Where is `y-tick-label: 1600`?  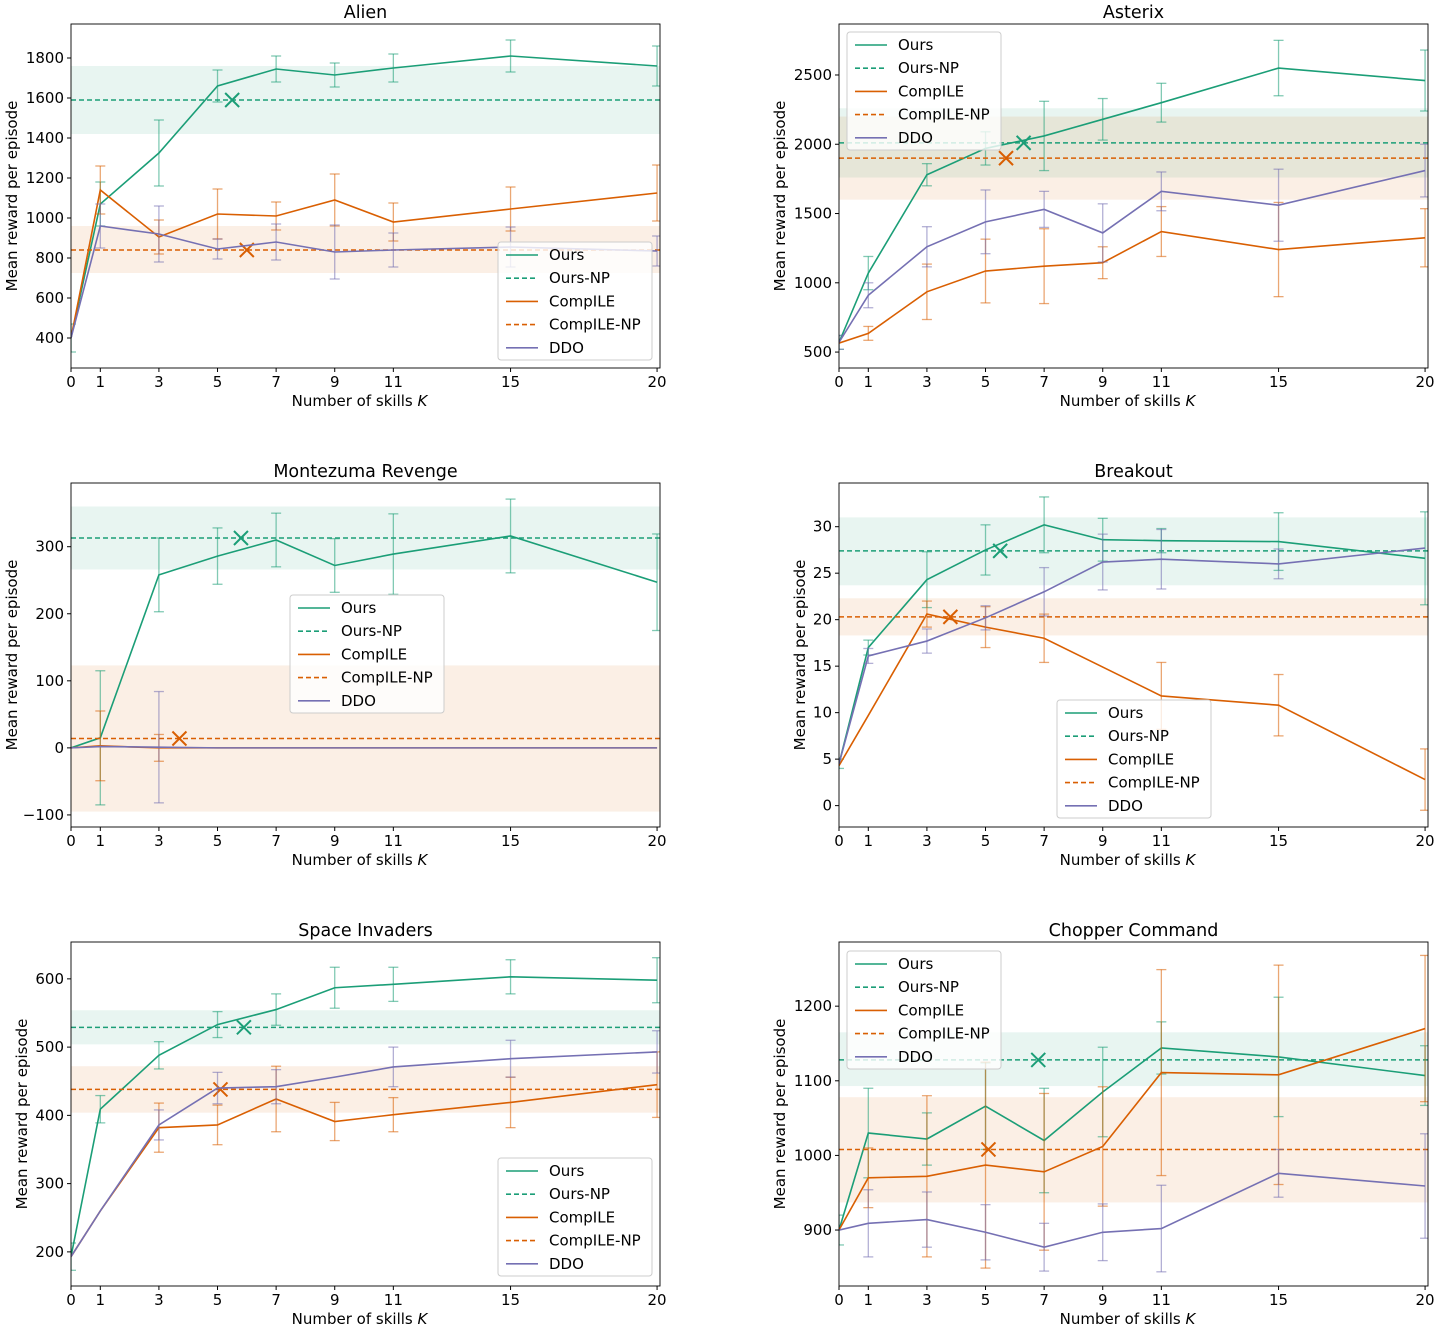
y-tick-label: 1600 is located at coordinates (45, 98).